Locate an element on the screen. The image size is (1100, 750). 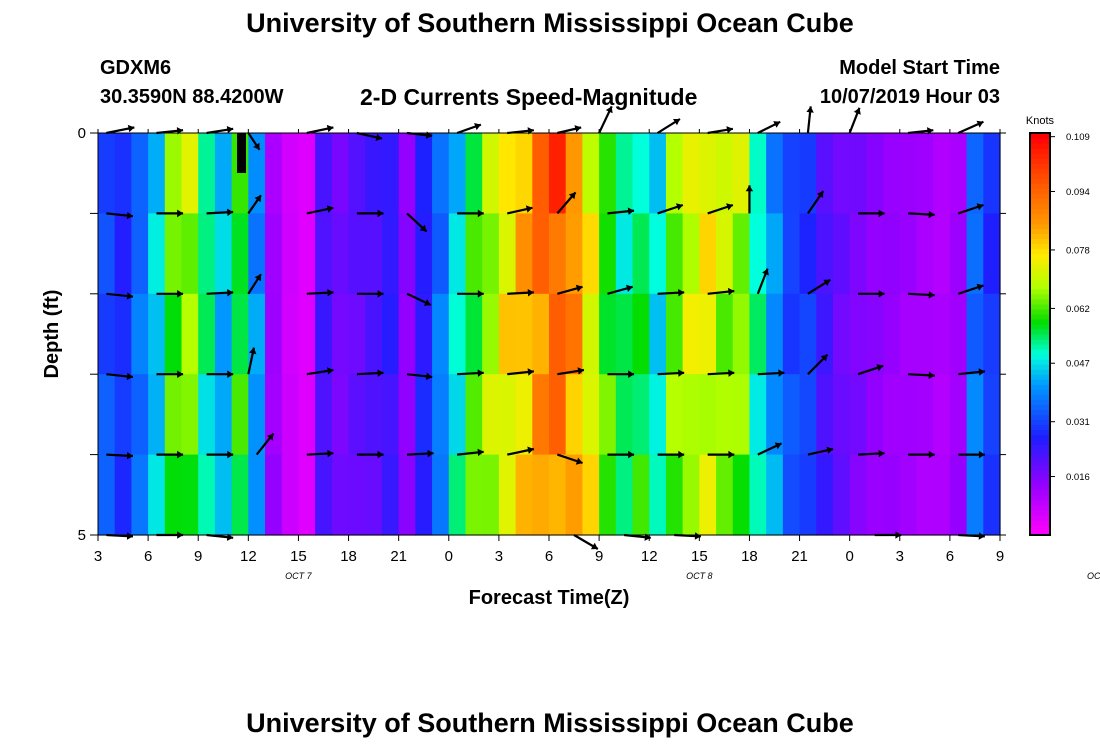
x-tick-label: 21 is located at coordinates (398, 556).